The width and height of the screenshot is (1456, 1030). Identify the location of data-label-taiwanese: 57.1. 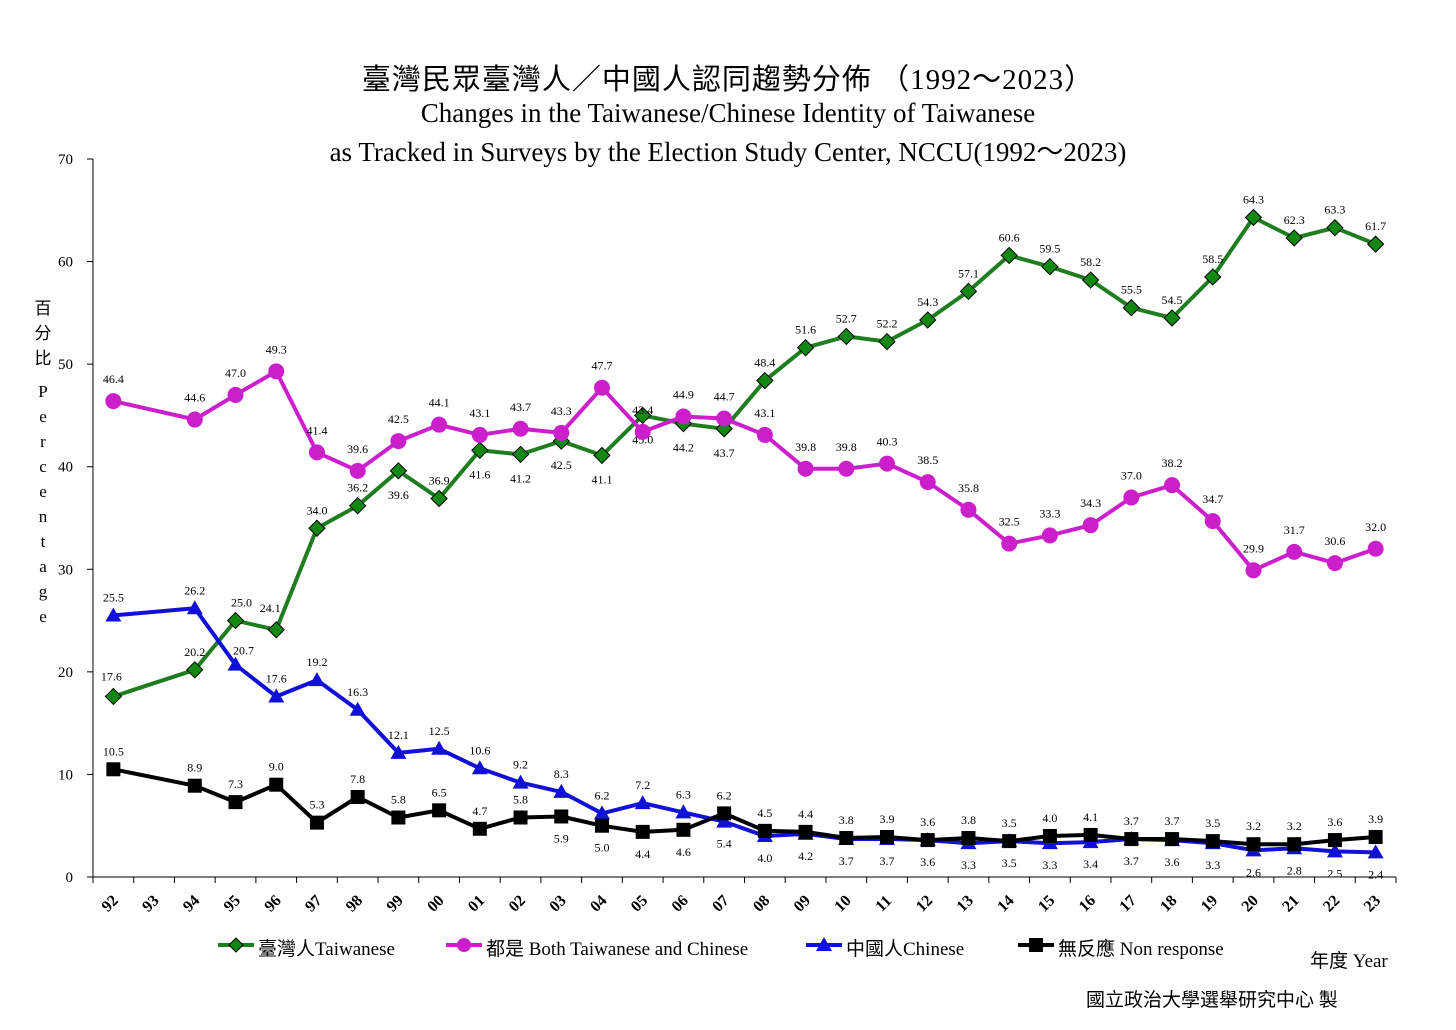
(968, 273).